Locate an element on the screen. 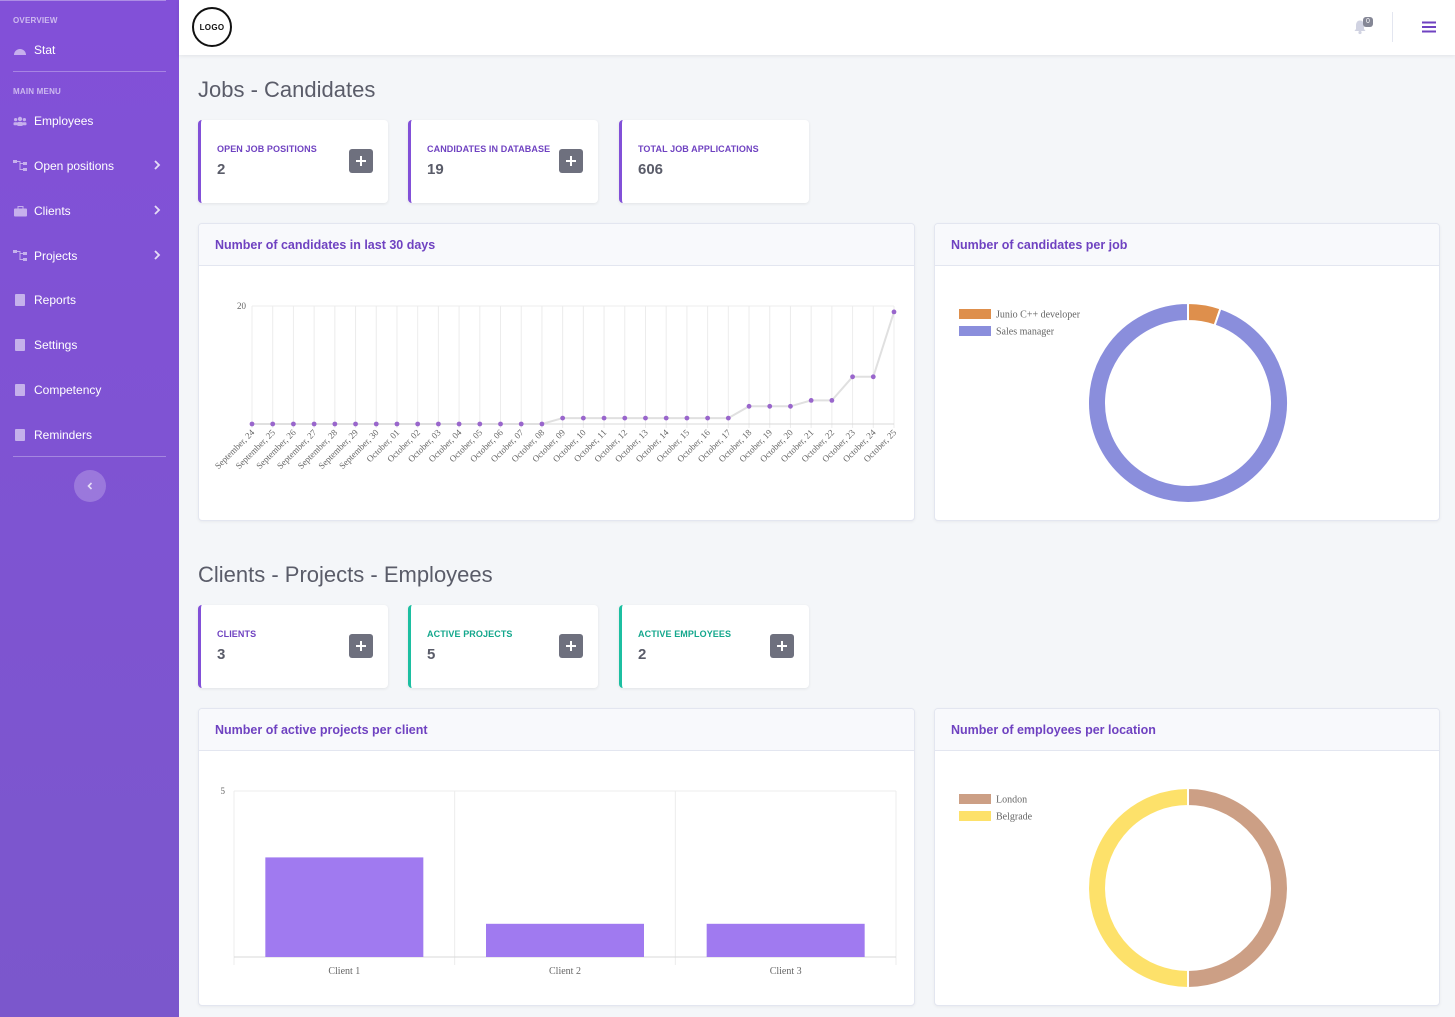 The height and width of the screenshot is (1017, 1455). sidebar-item-stat: Stat is located at coordinates (89, 50).